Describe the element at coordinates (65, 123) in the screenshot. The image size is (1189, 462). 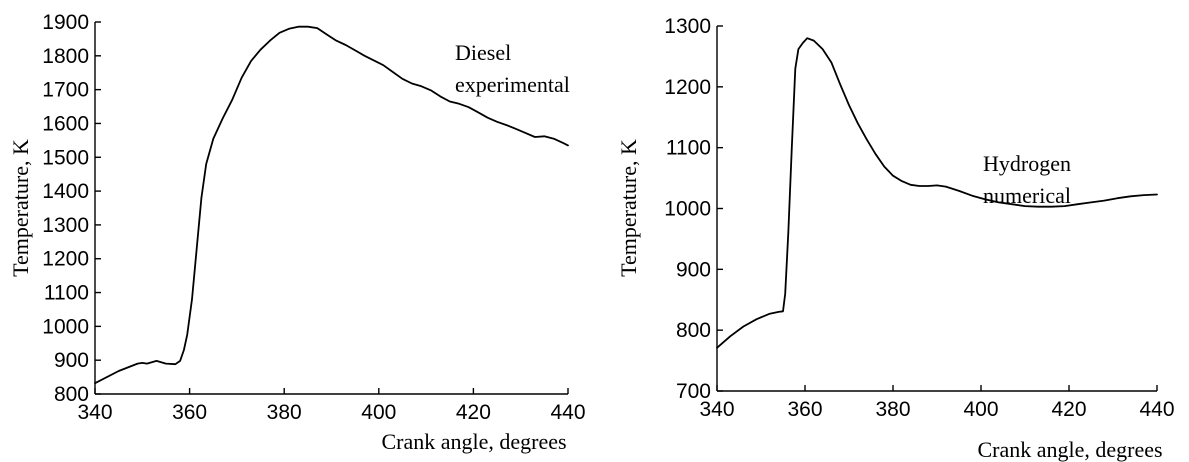
I see `y-tick-label: 1600` at that location.